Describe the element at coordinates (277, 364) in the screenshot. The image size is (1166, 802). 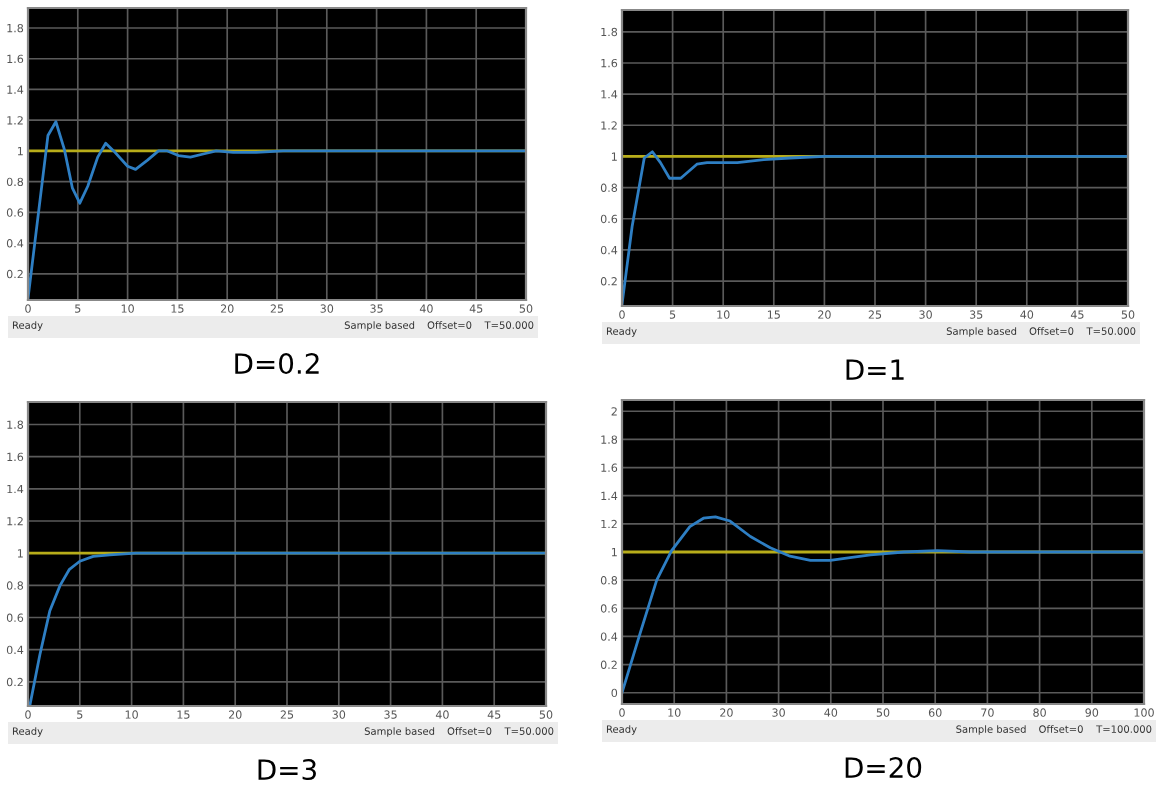
I see `text: D=0.2` at that location.